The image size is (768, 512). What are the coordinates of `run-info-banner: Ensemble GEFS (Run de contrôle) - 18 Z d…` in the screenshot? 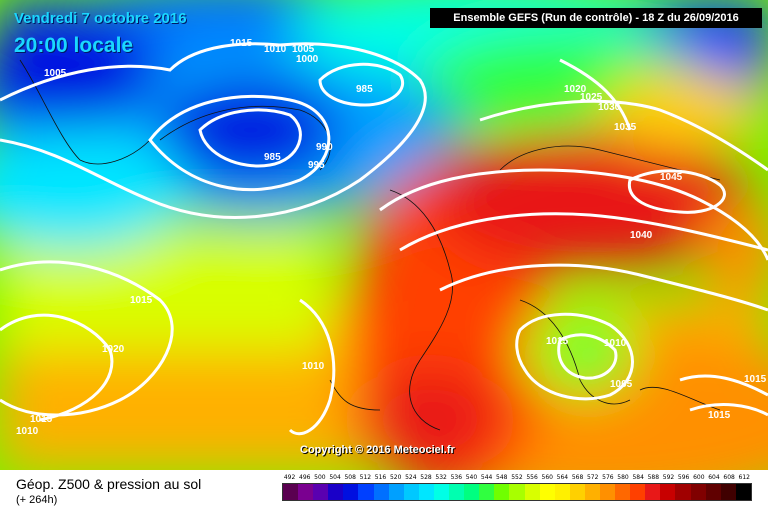 It's located at (596, 18).